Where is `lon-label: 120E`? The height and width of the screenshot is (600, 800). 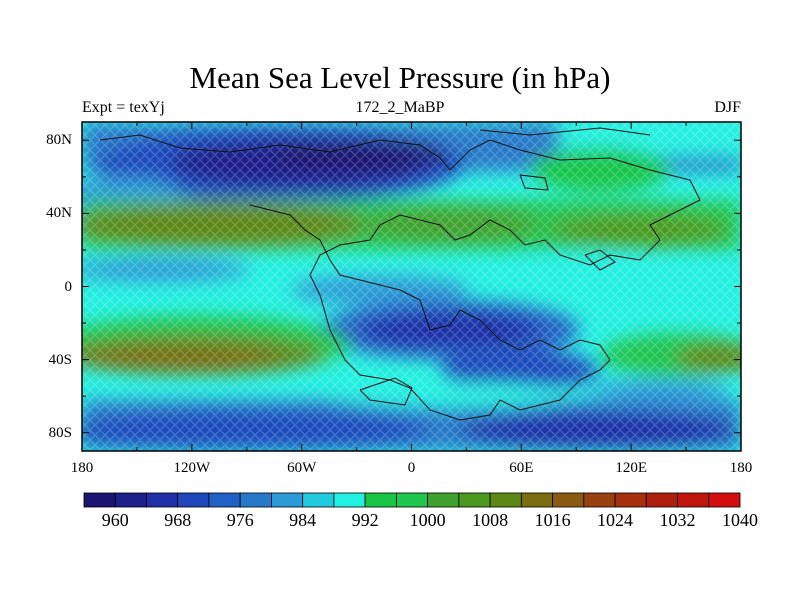 lon-label: 120E is located at coordinates (631, 468).